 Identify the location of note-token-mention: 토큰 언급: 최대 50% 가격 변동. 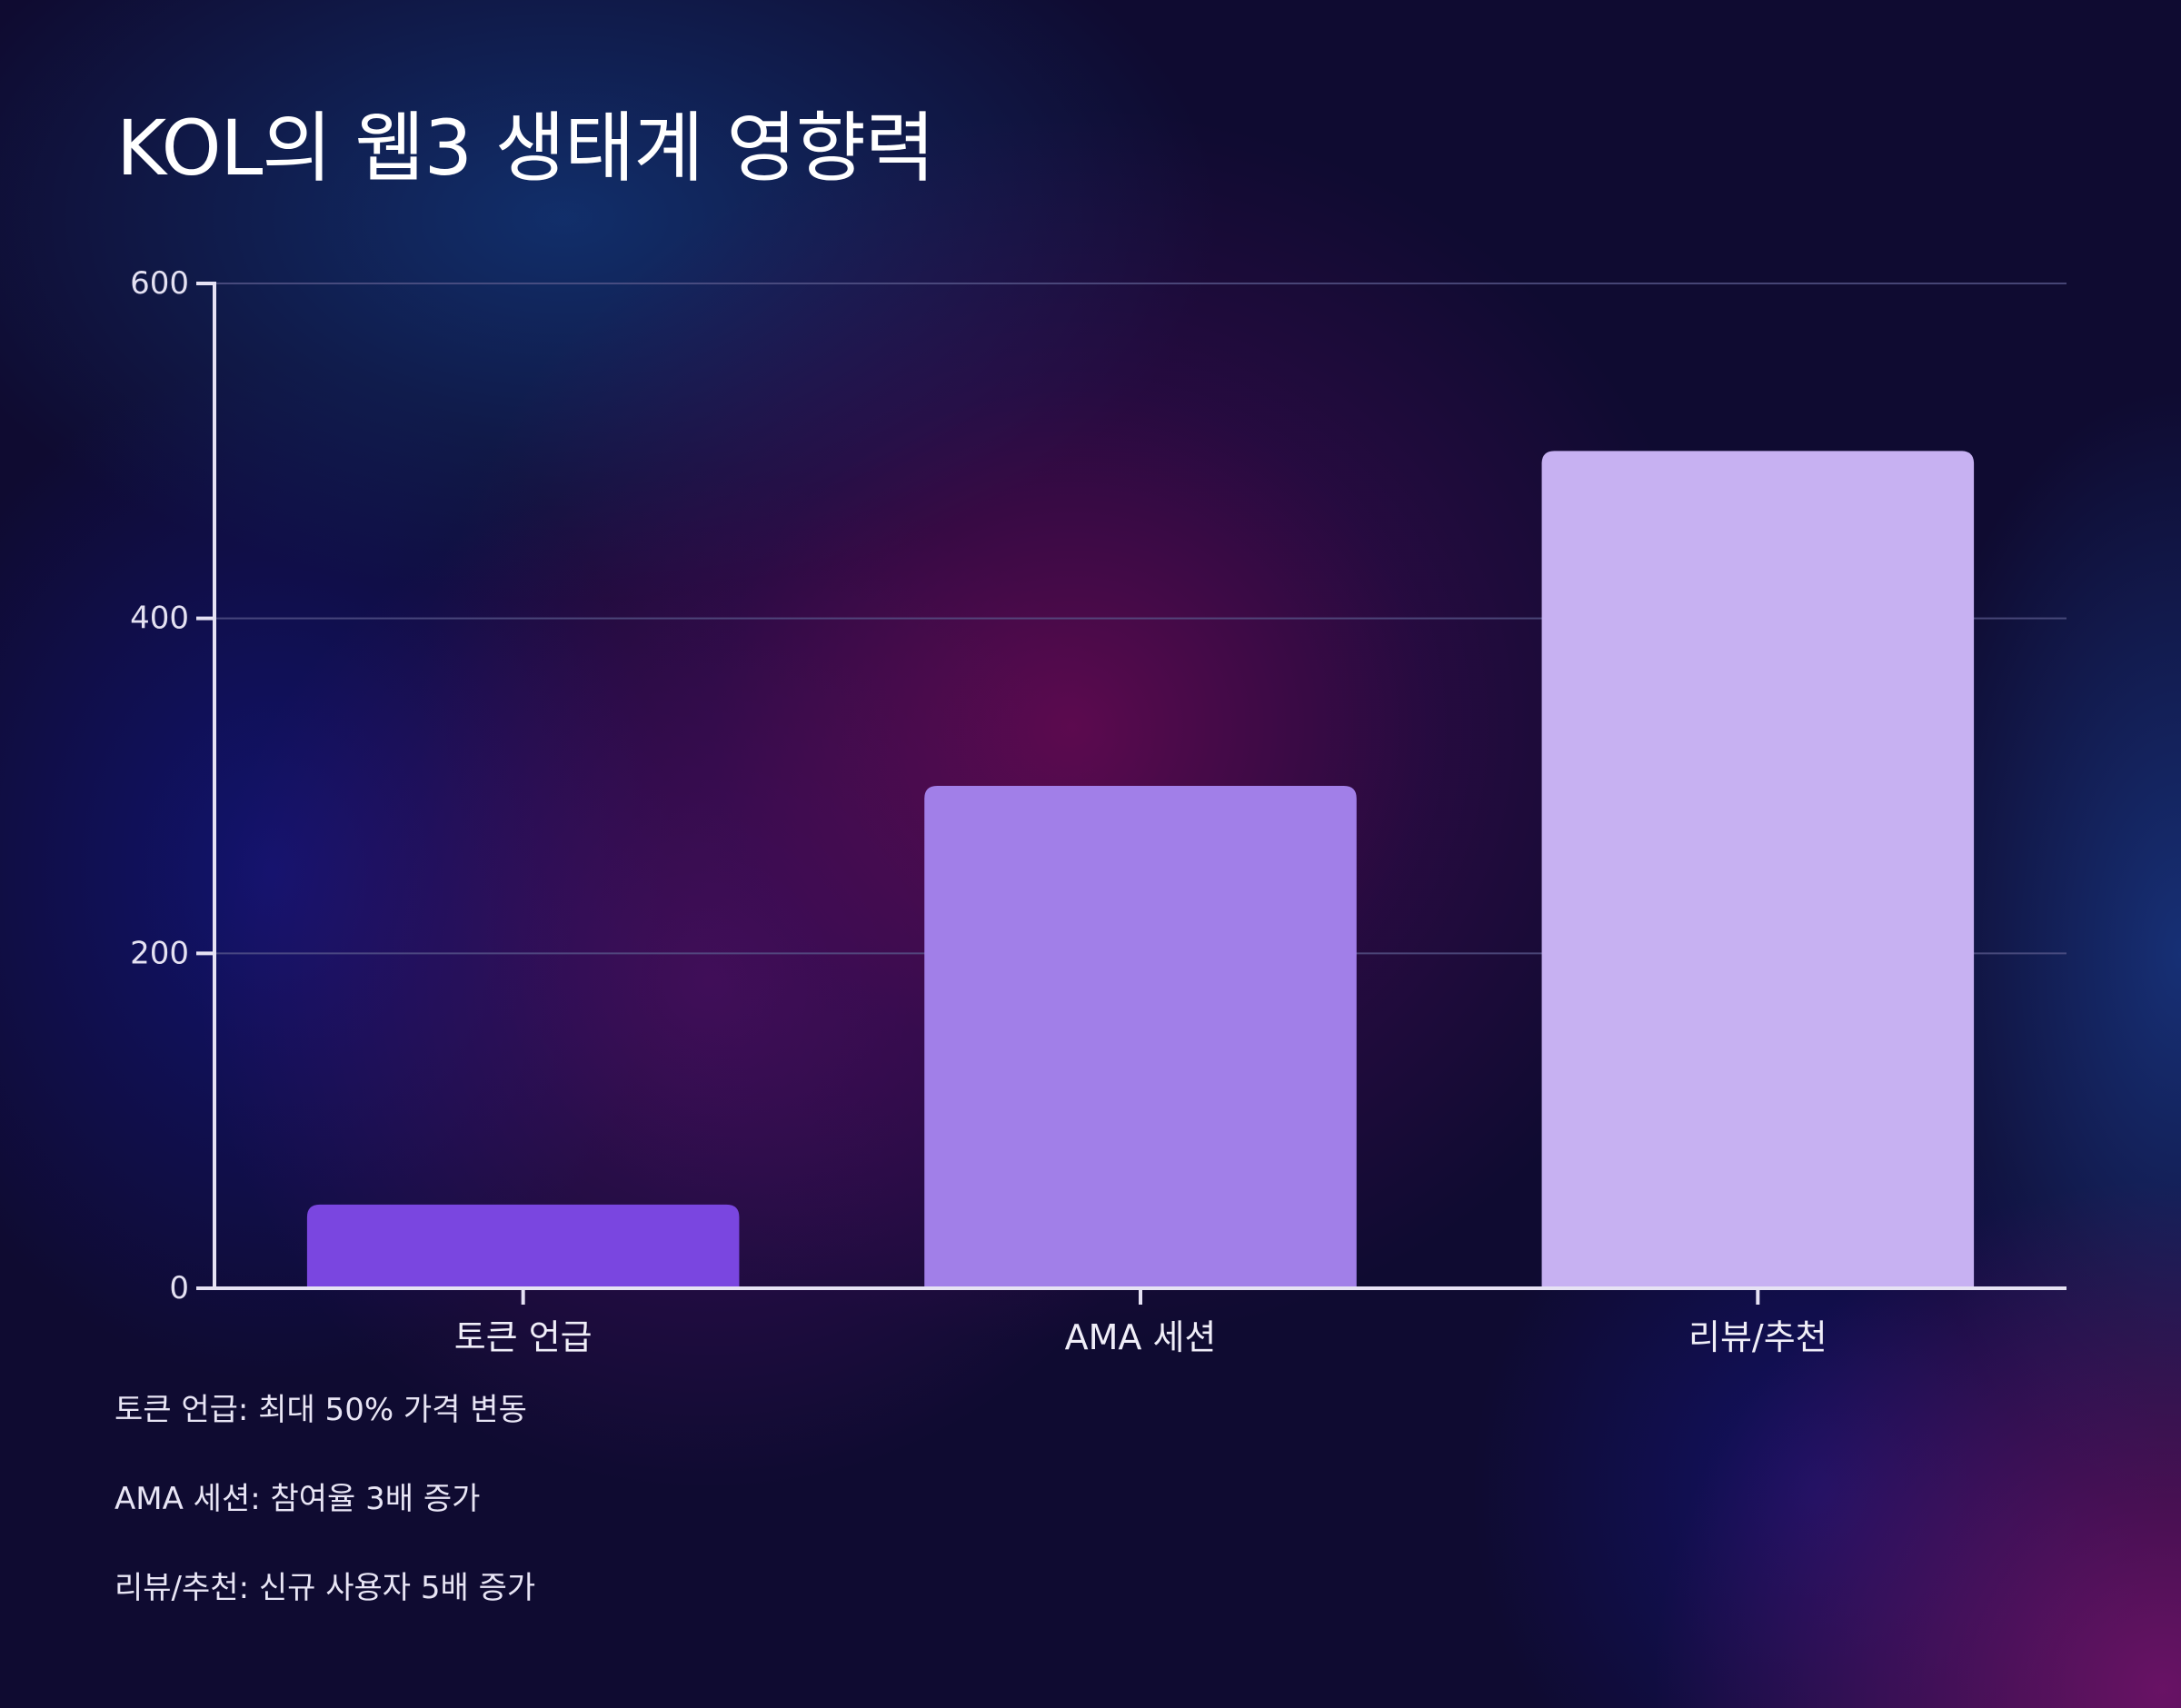
(321, 1410).